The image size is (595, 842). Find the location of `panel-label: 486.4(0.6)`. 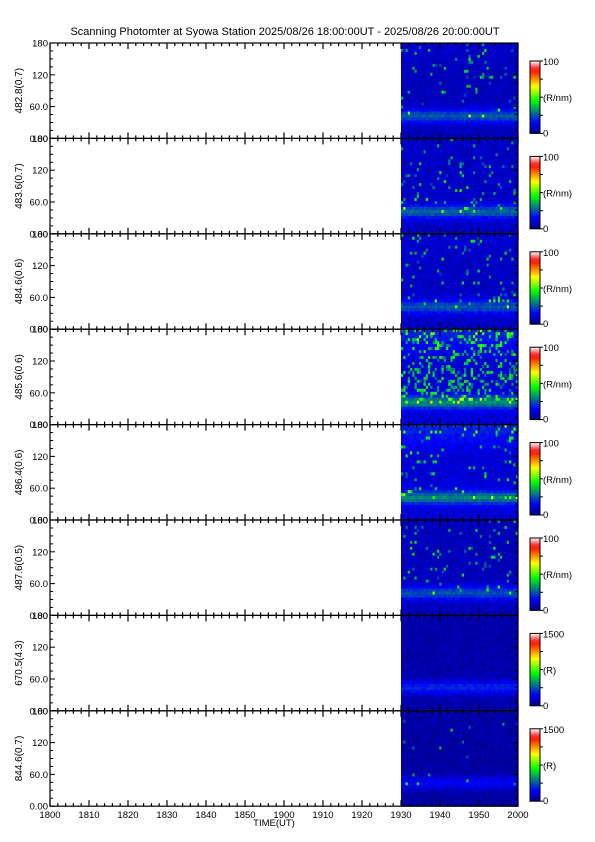

panel-label: 486.4(0.6) is located at coordinates (19, 473).